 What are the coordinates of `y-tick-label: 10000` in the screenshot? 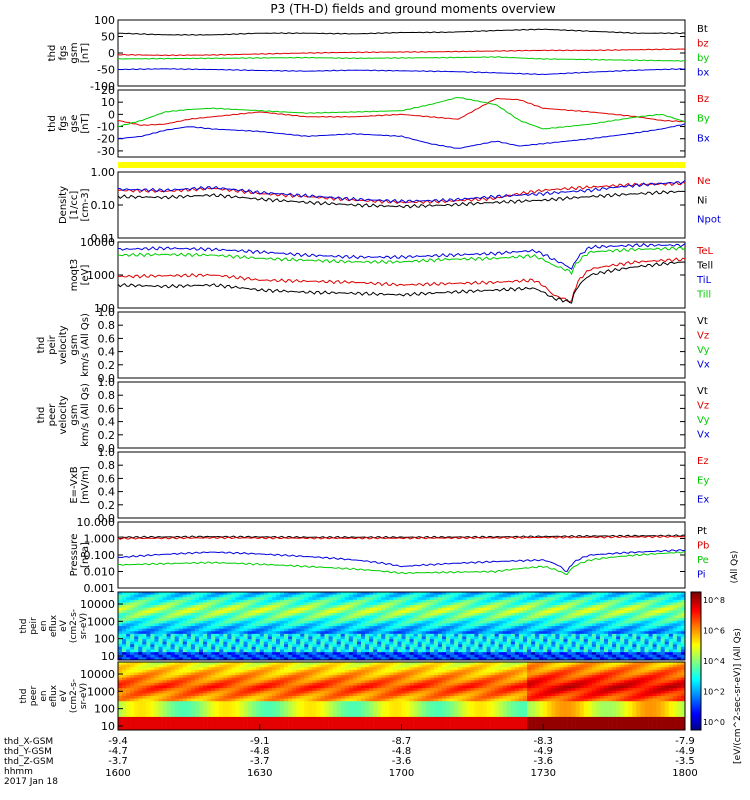 It's located at (97, 242).